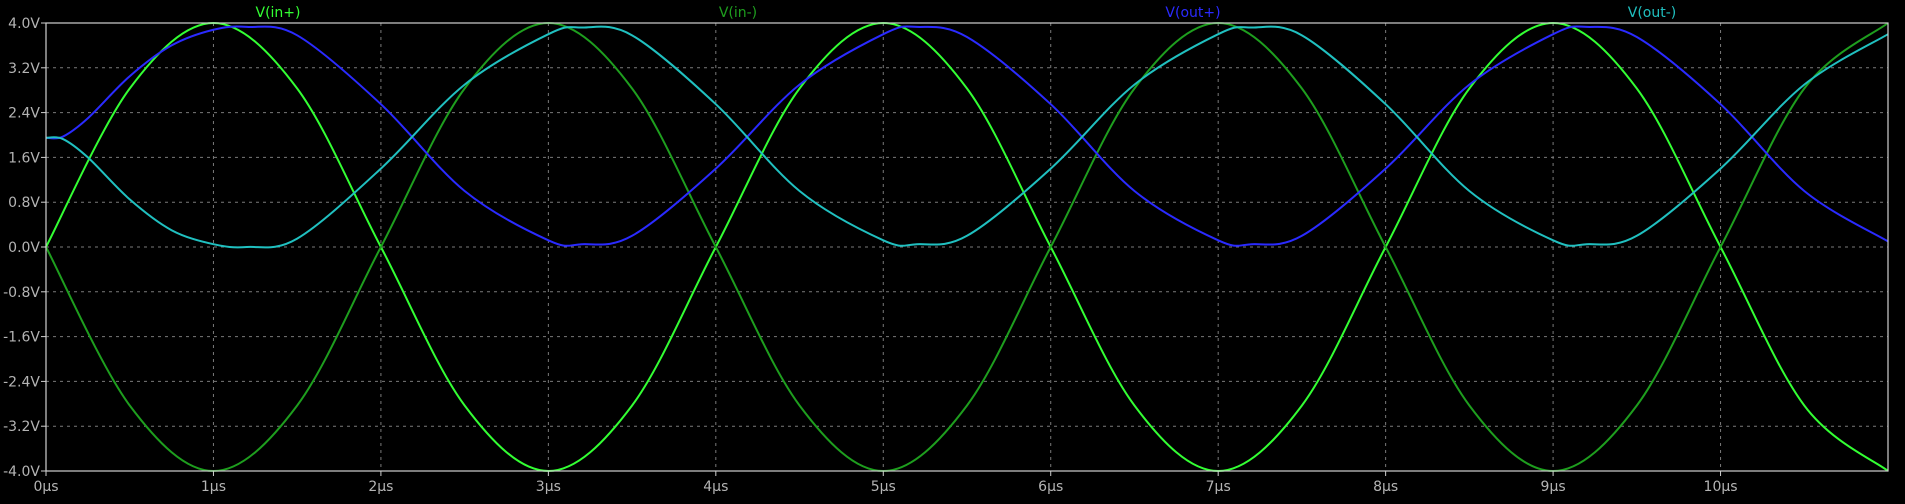 This screenshot has height=504, width=1905. I want to click on x-tick-label: 7µs, so click(1218, 487).